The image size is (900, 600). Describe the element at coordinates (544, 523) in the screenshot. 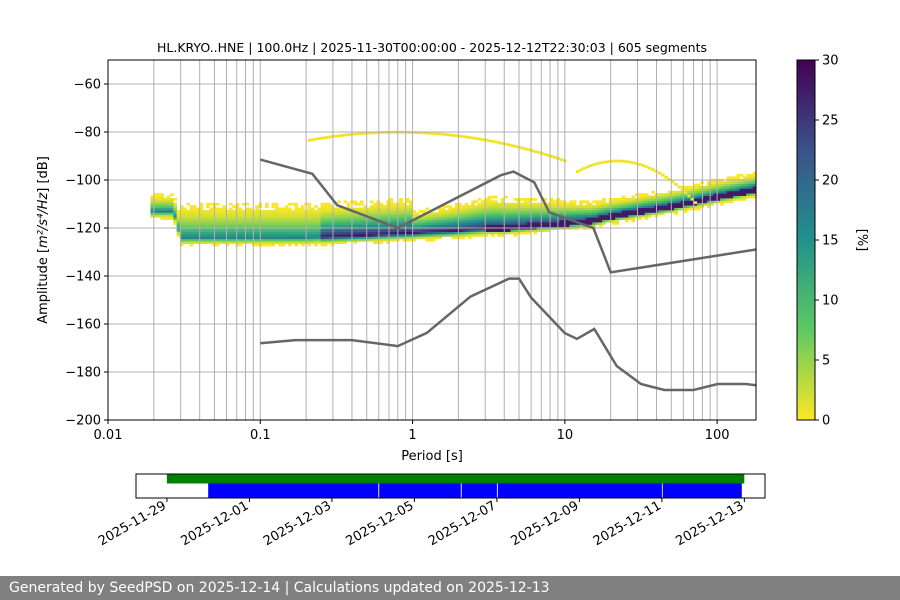

I see `date-tick-label: 2025-12-09` at that location.